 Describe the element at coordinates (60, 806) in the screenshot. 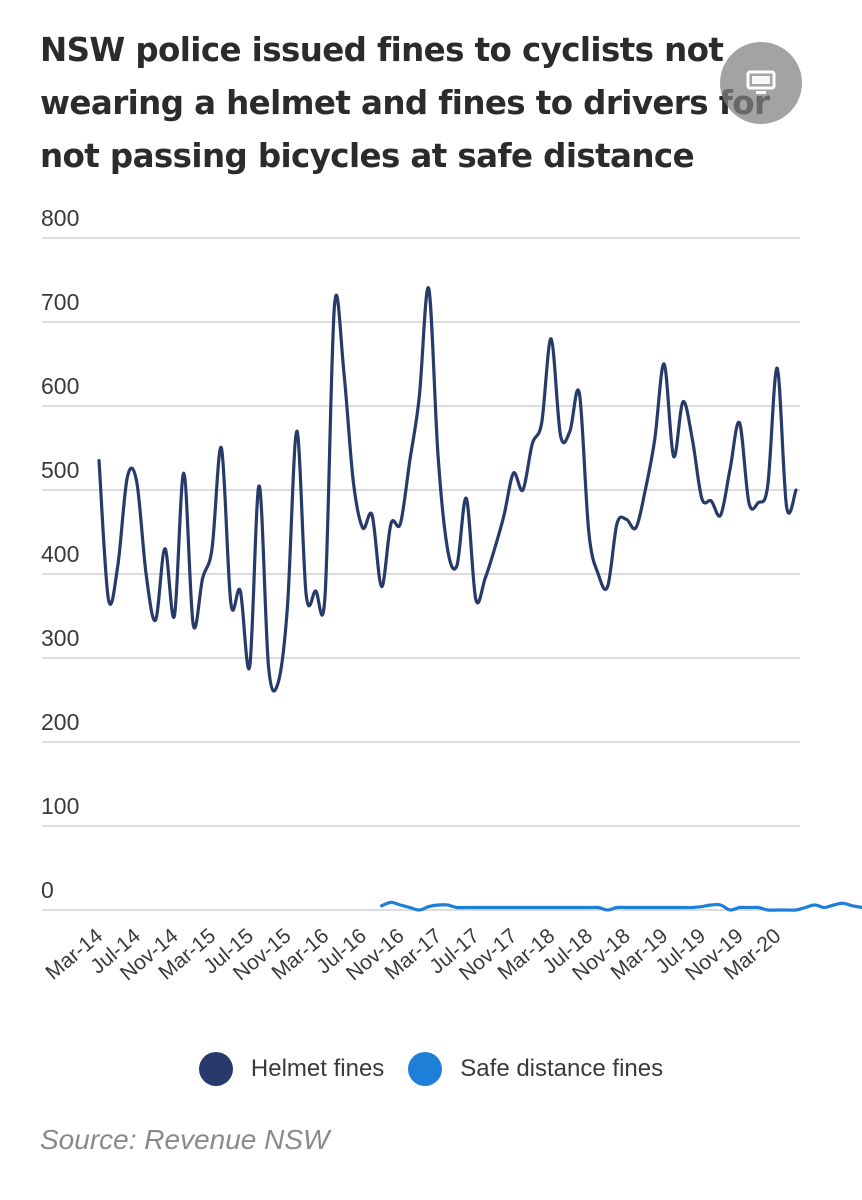

I see `y-tick-label: 100` at that location.